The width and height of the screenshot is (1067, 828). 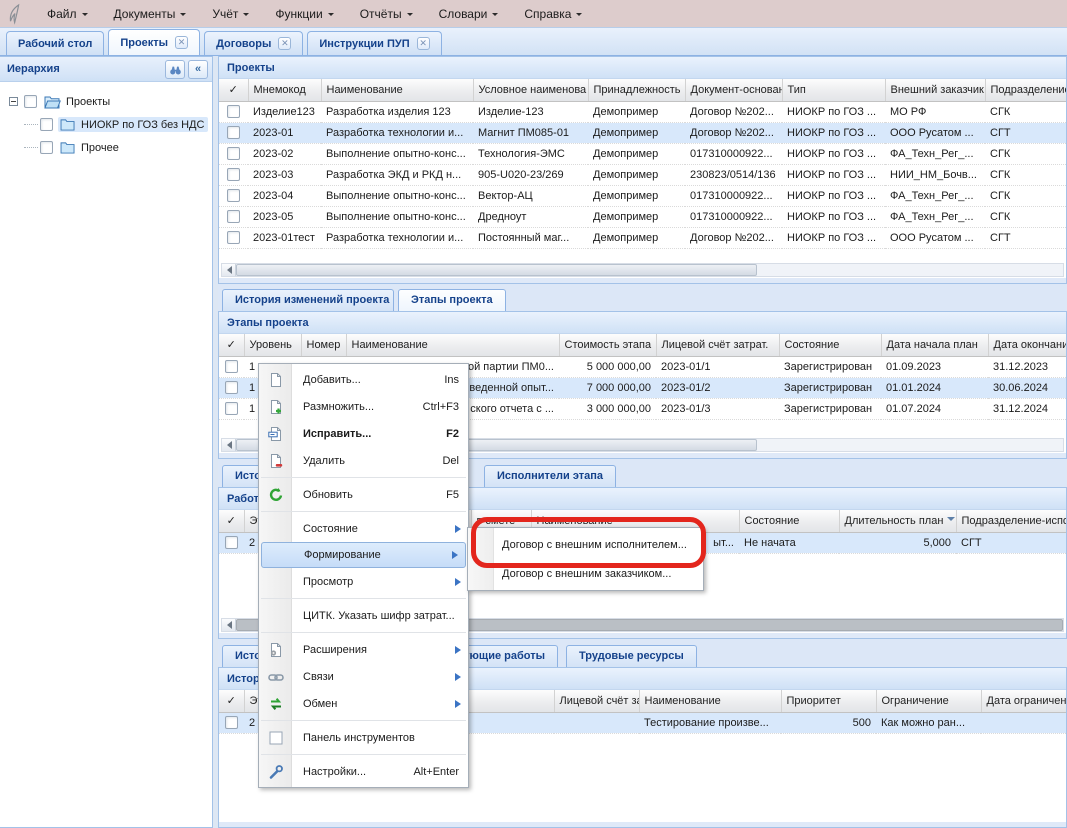 What do you see at coordinates (531, 90) in the screenshot?
I see `column-header-2: Условное наименова` at bounding box center [531, 90].